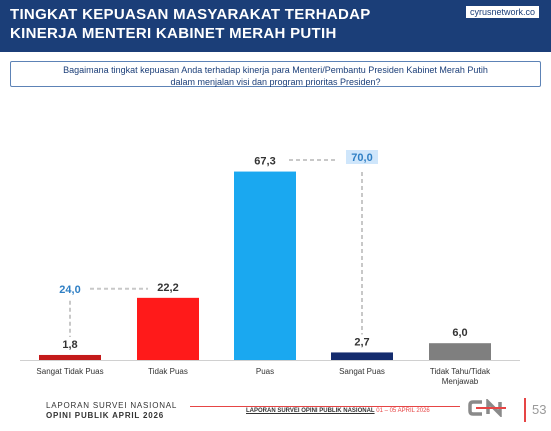 This screenshot has width=551, height=431. Describe the element at coordinates (502, 12) in the screenshot. I see `brand-url: cyrusnetwork.co` at that location.